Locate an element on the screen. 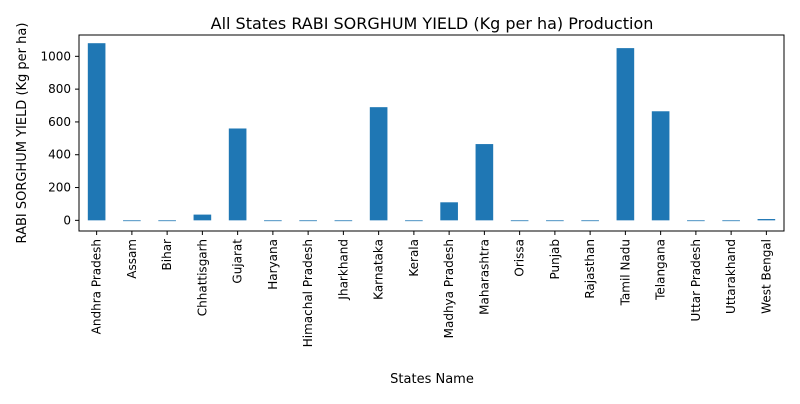 Image resolution: width=800 pixels, height=404 pixels. x-tick-label: Orissa is located at coordinates (520, 258).